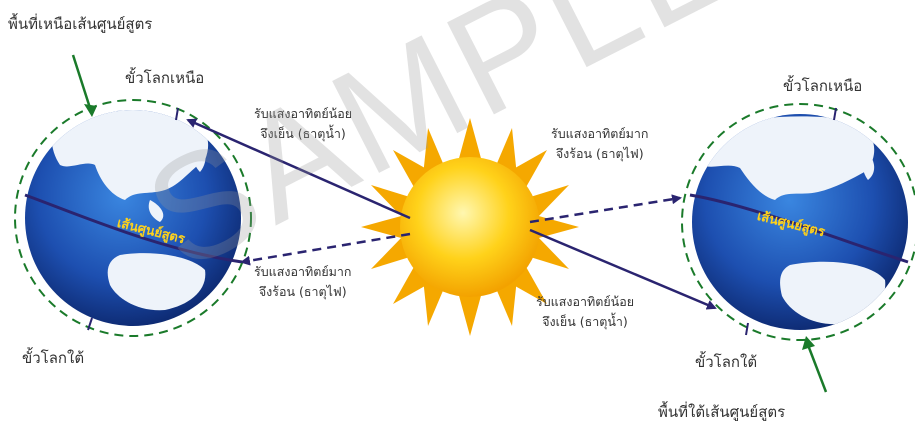 This screenshot has height=436, width=915. I want to click on left-orbit, so click(133, 218).